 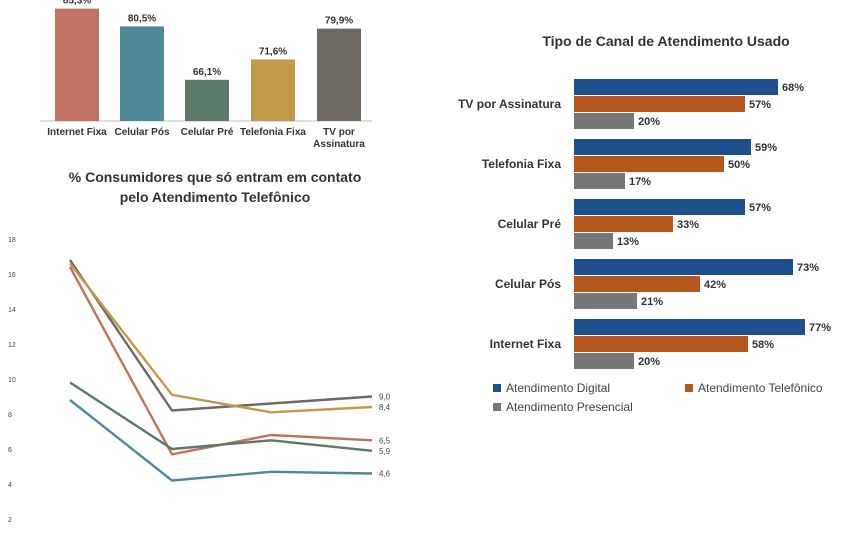 What do you see at coordinates (10, 520) in the screenshot?
I see `y-tick-label: 2` at bounding box center [10, 520].